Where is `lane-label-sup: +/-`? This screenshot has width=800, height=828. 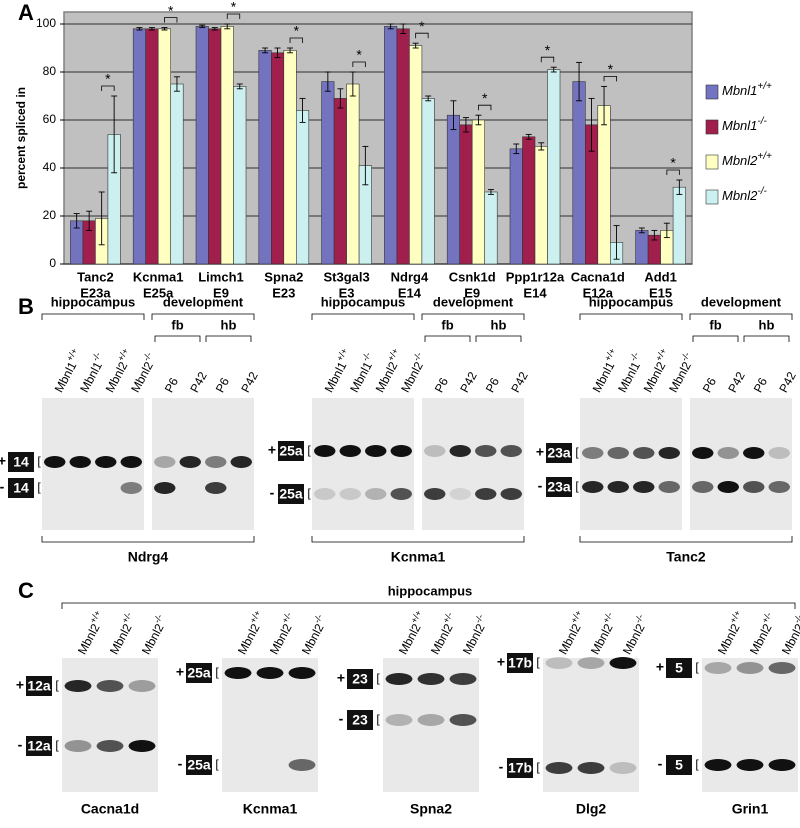
lane-label-sup: +/- is located at coordinates (608, 618).